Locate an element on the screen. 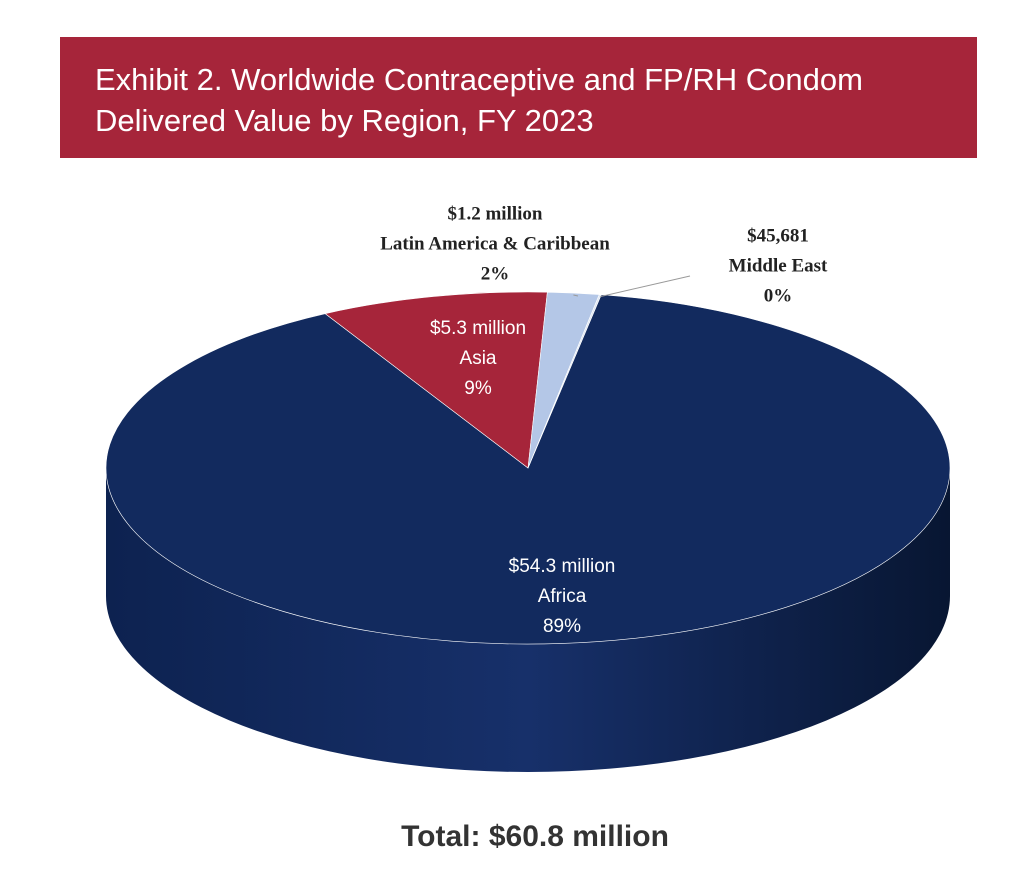 This screenshot has height=883, width=1024. data-label: $45,681 is located at coordinates (778, 235).